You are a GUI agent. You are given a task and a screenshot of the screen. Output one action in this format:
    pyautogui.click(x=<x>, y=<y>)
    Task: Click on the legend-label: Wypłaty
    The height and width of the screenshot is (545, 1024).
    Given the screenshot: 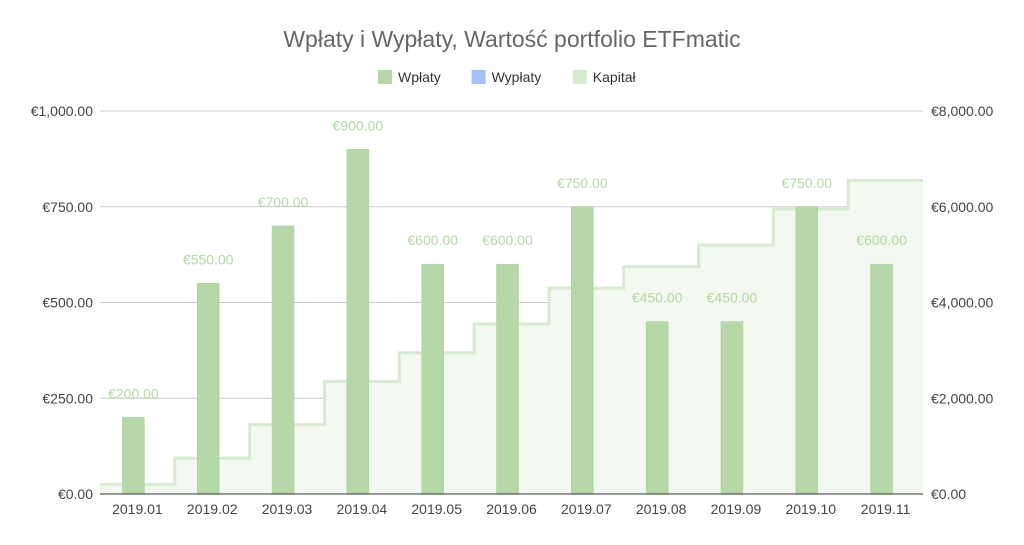 What is the action you would take?
    pyautogui.click(x=517, y=77)
    